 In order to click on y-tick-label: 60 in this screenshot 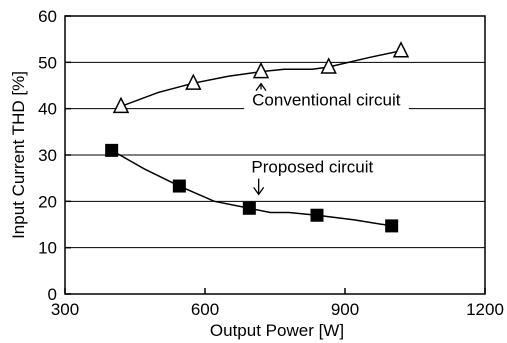, I will do `click(47, 16)`.